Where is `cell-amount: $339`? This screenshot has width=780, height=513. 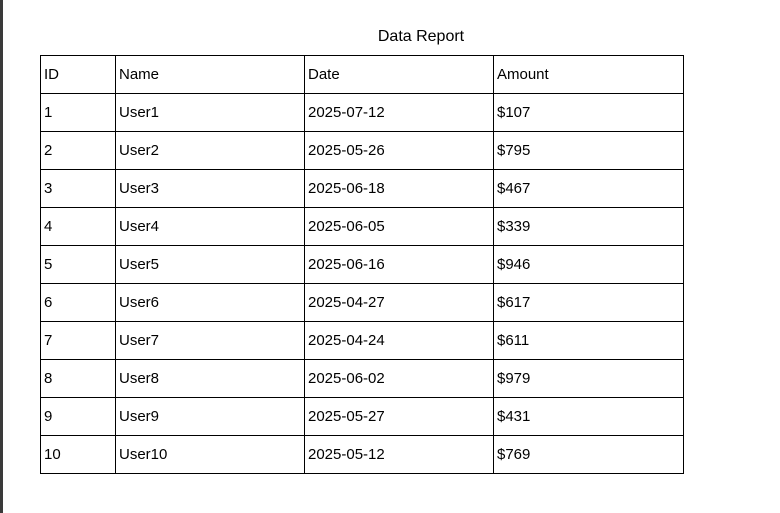 cell-amount: $339 is located at coordinates (588, 226).